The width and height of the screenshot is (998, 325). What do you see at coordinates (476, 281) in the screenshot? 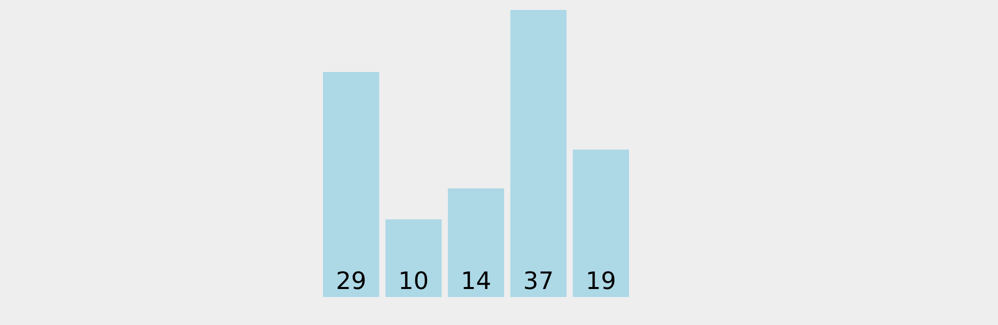
I see `data-label: 14` at bounding box center [476, 281].